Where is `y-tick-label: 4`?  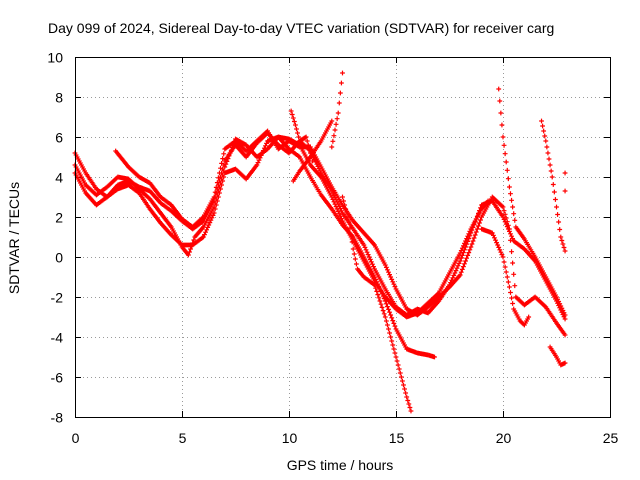
y-tick-label: 4 is located at coordinates (59, 178).